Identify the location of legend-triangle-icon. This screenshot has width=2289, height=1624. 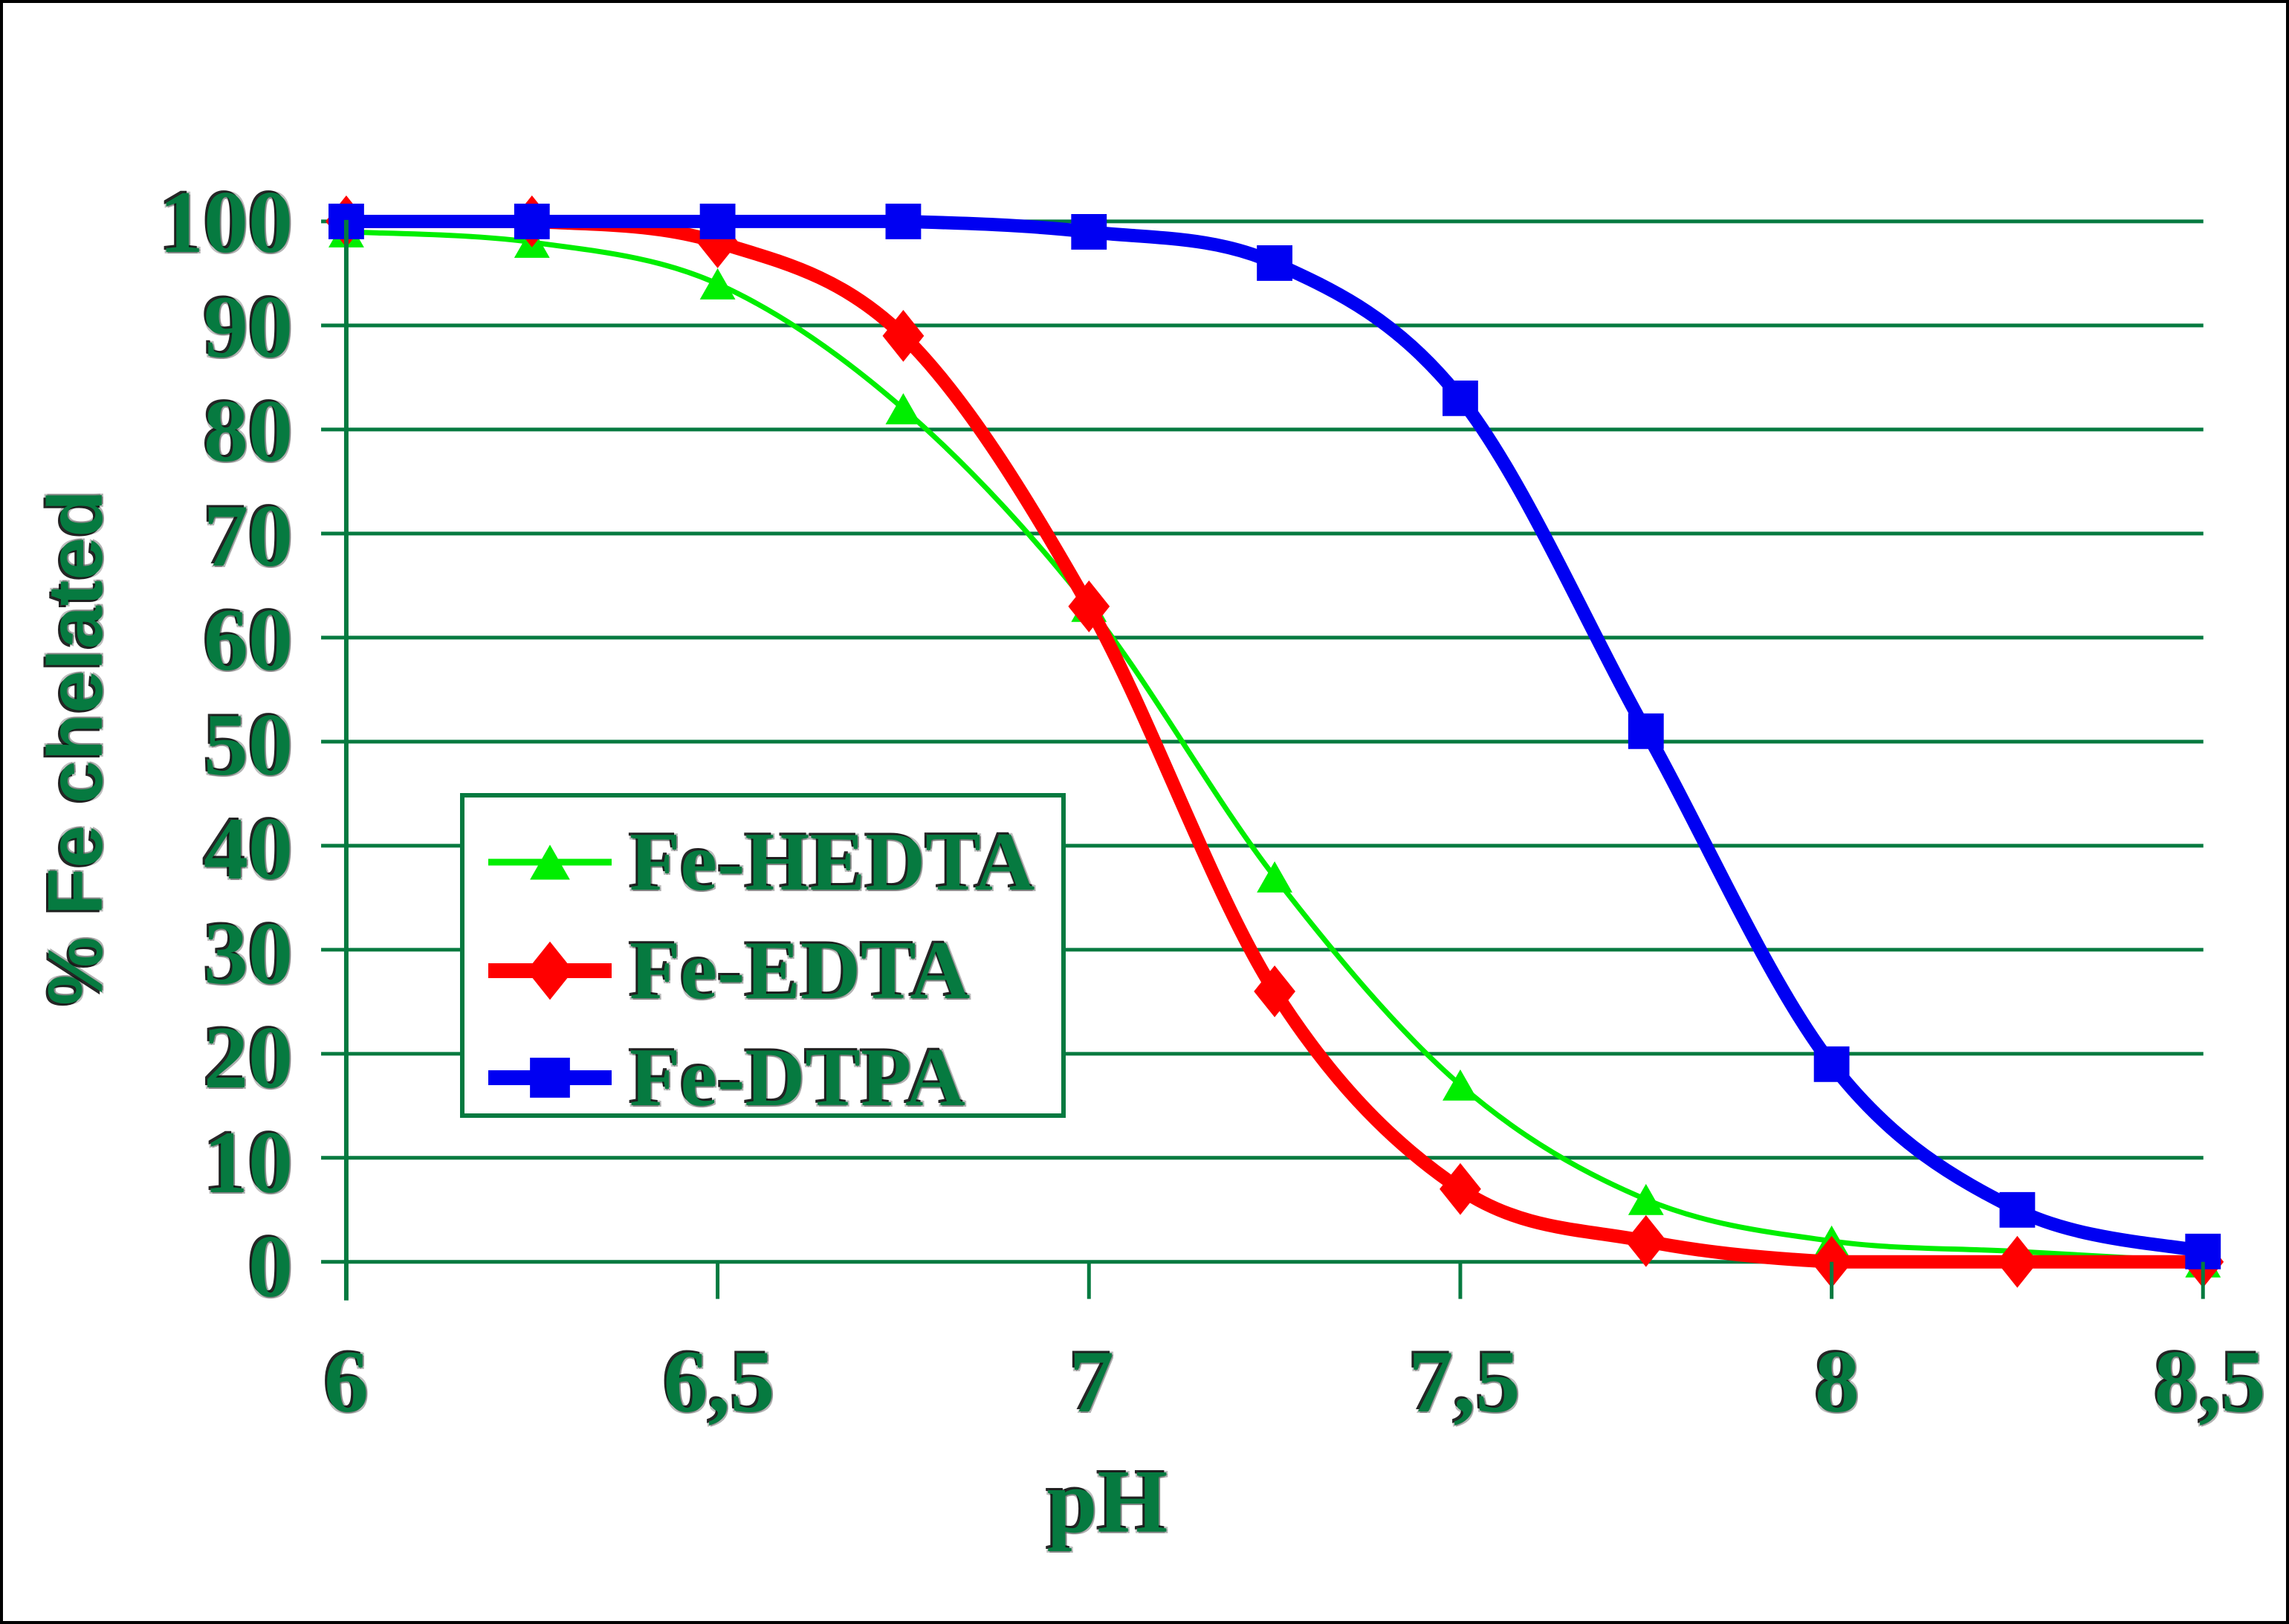
(550, 862).